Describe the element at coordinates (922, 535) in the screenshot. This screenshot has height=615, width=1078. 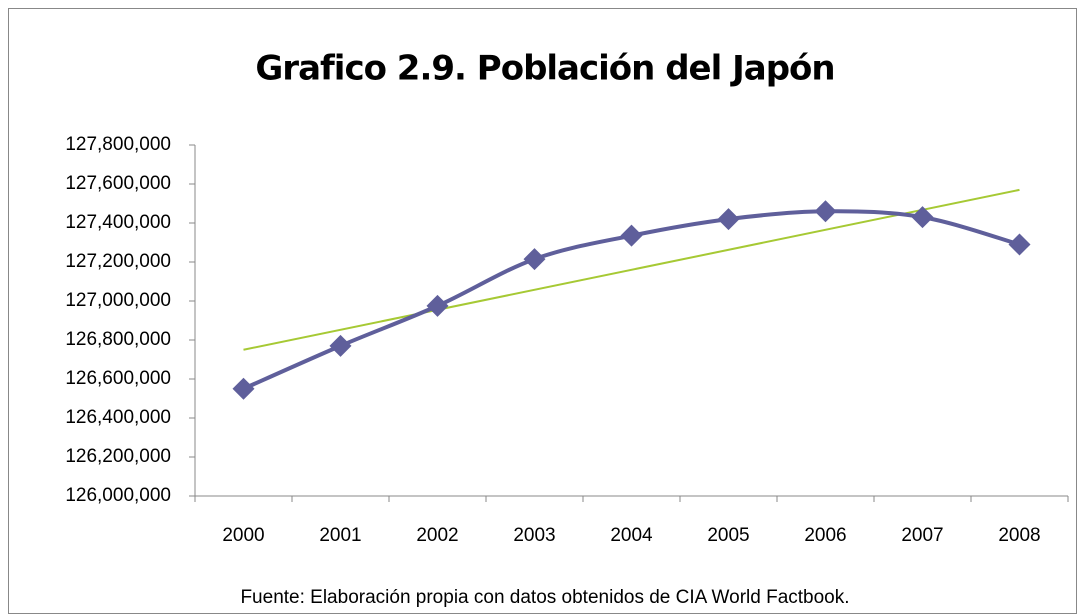
I see `x-tick-label: 2007` at that location.